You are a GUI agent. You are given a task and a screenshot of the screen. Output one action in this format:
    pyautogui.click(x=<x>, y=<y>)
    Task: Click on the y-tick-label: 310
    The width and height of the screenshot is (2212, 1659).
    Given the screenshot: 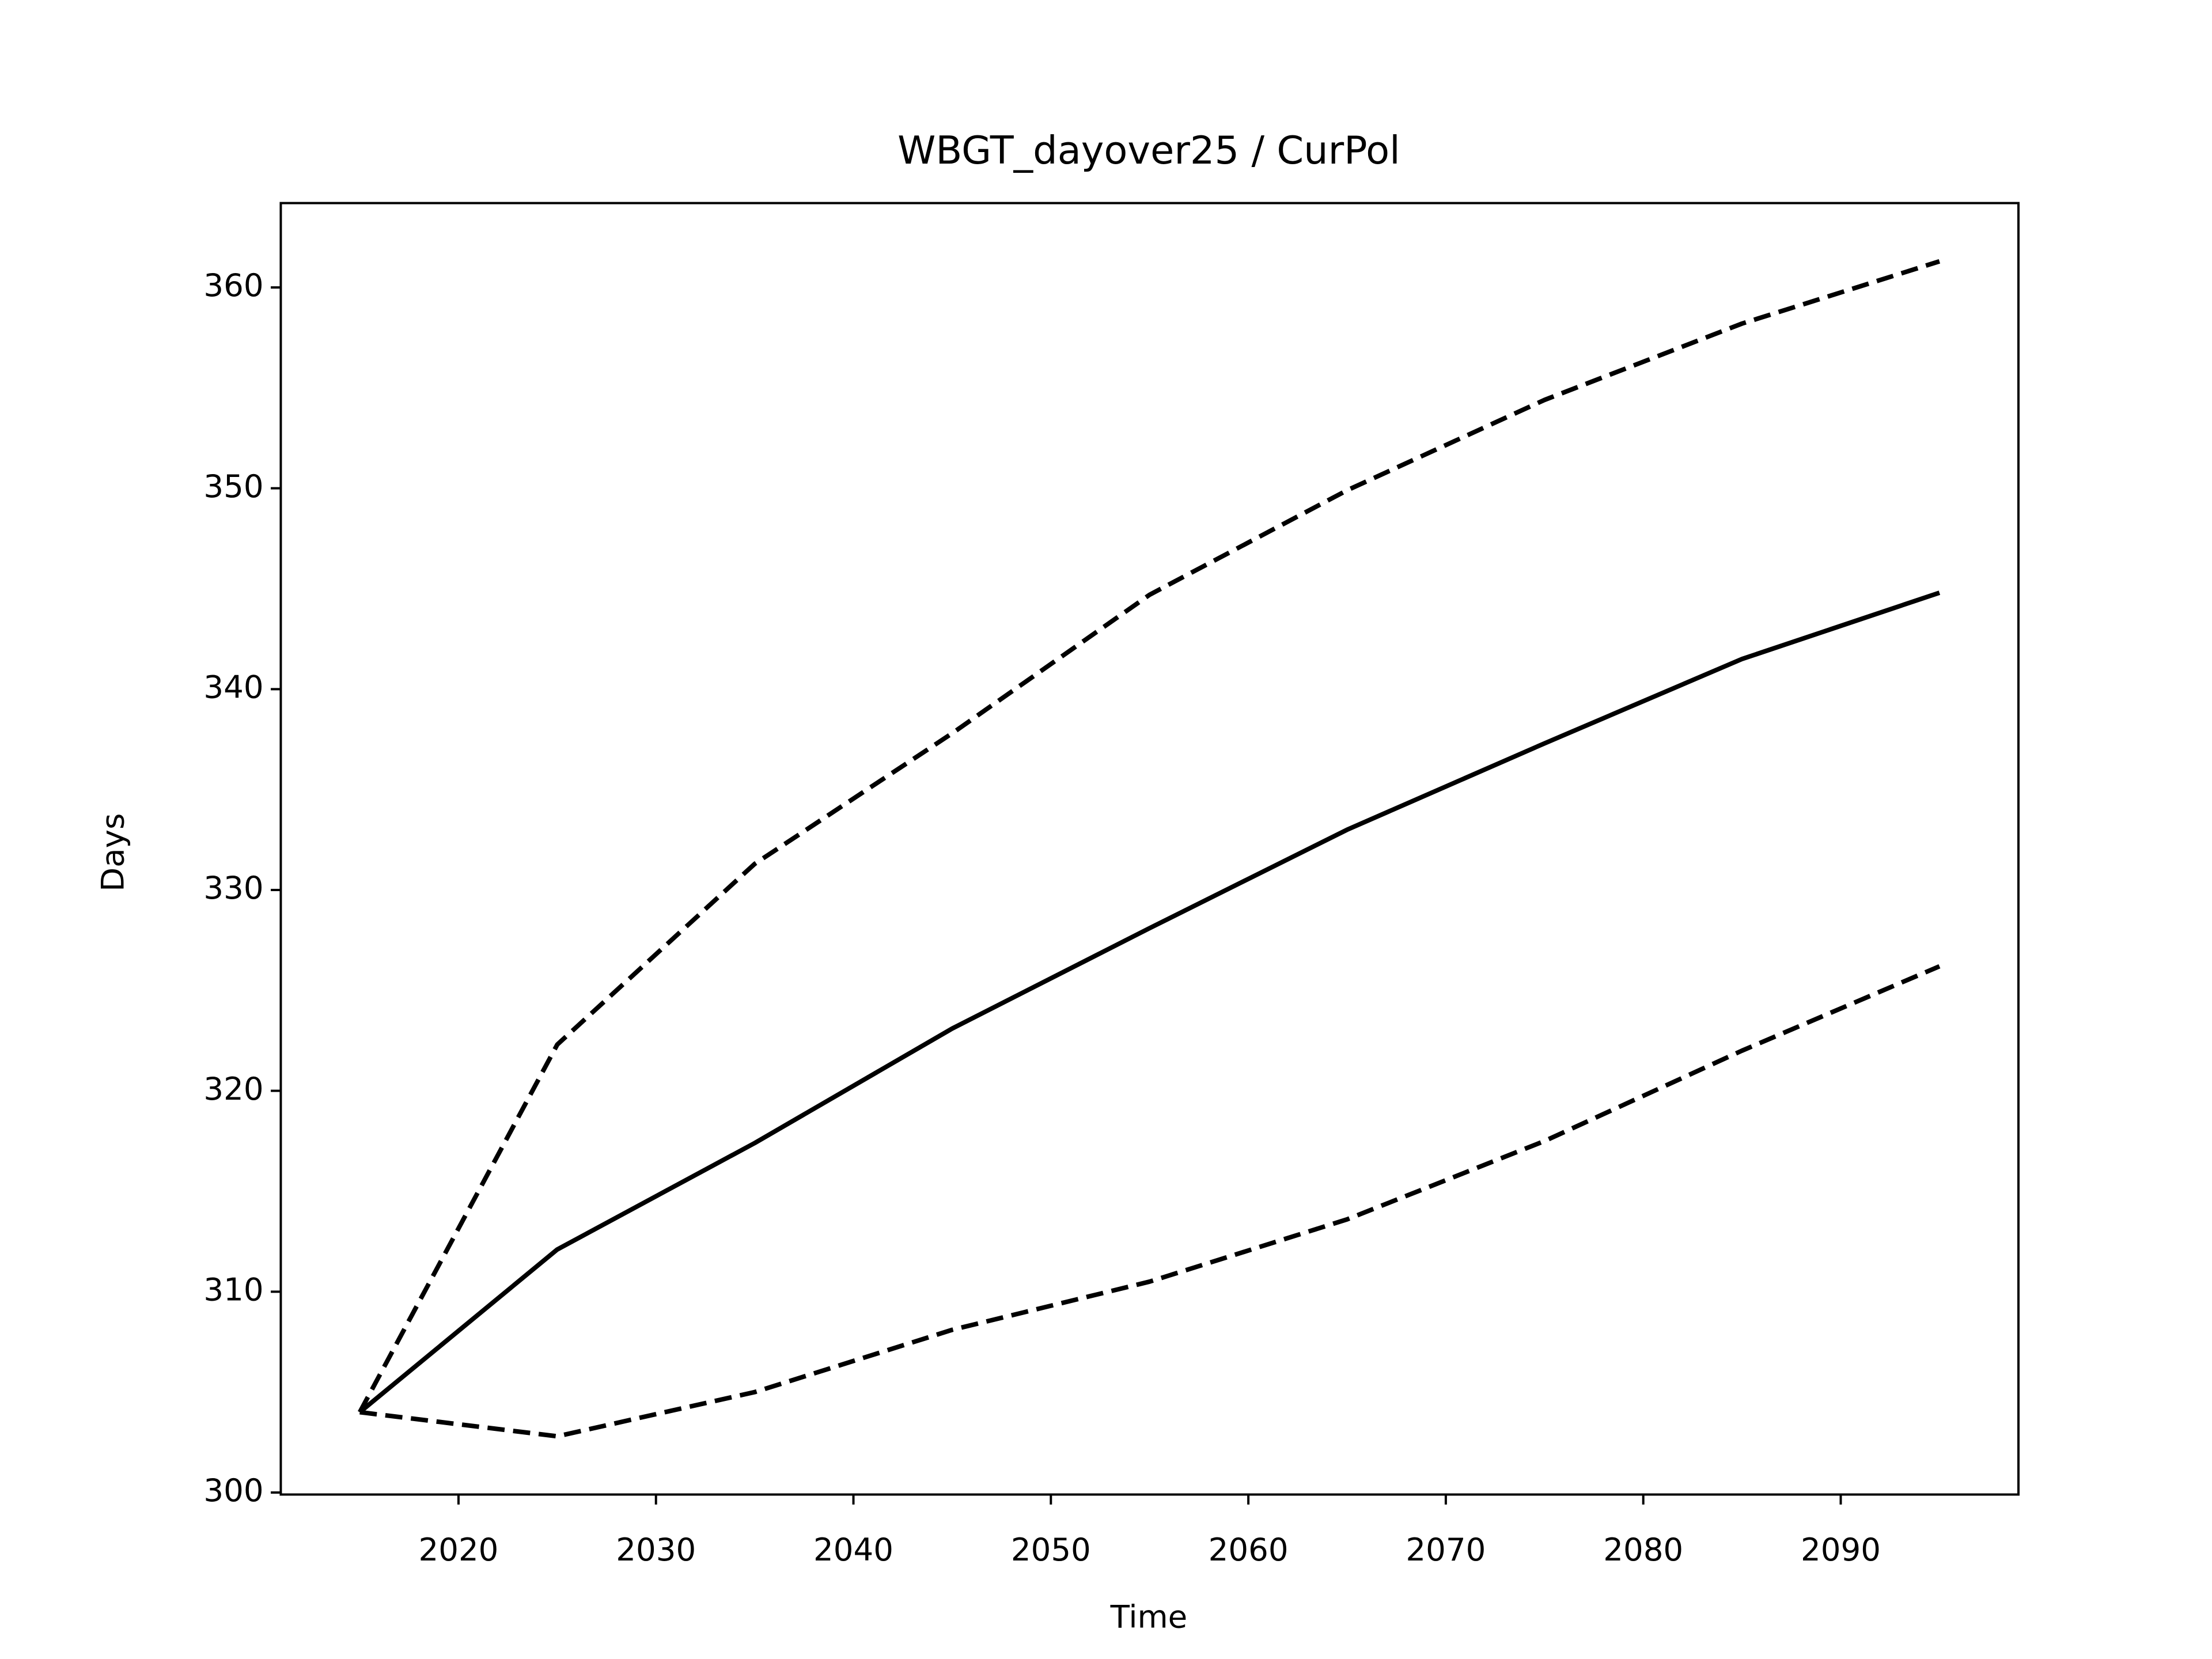 What is the action you would take?
    pyautogui.click(x=233, y=1289)
    